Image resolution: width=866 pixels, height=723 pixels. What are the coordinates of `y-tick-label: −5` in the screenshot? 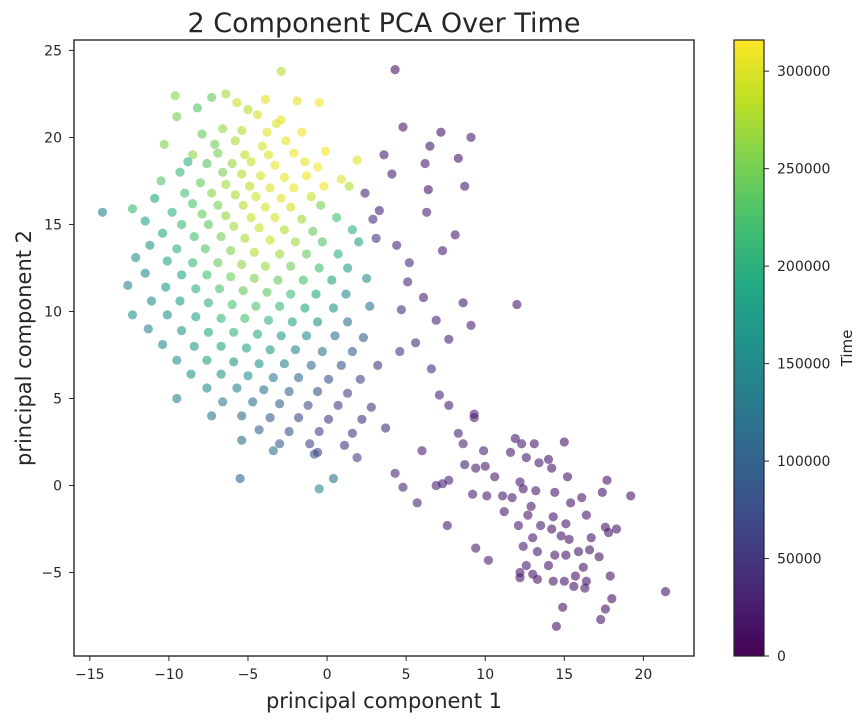 It's located at (51, 573).